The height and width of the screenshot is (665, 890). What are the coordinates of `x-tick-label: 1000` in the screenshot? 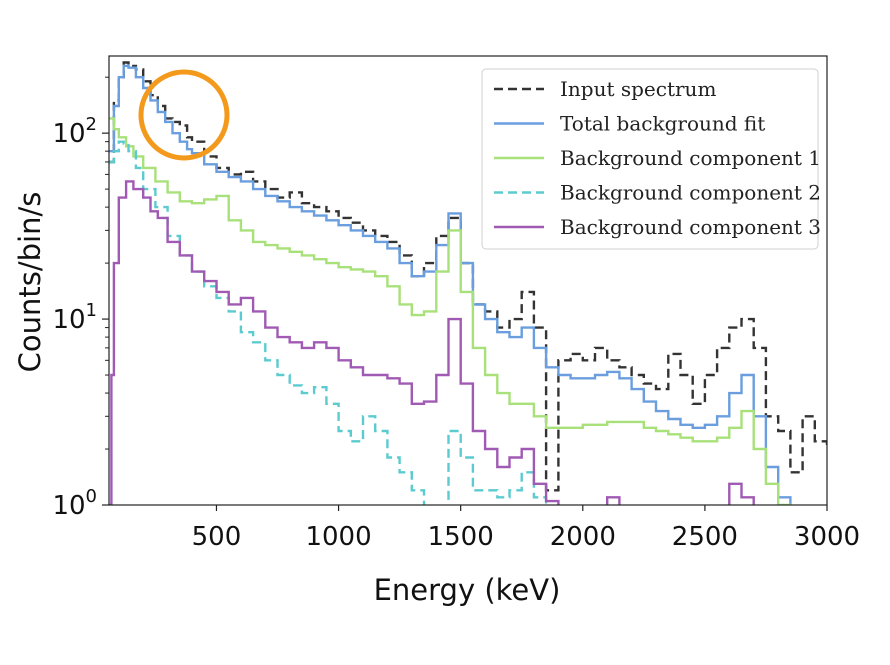 It's located at (338, 537).